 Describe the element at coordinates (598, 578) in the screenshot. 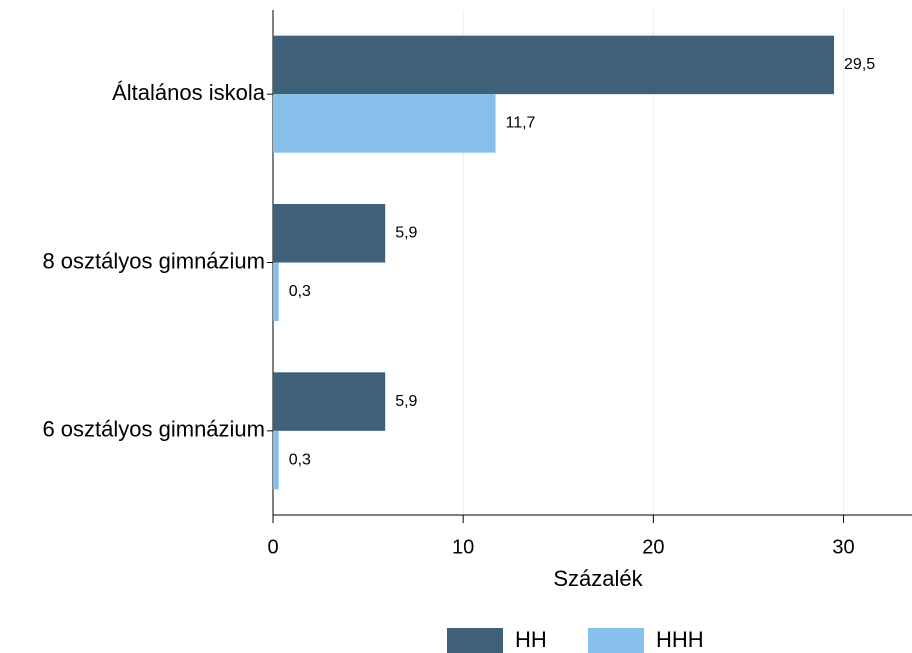

I see `x-axis-title: Százalék` at that location.